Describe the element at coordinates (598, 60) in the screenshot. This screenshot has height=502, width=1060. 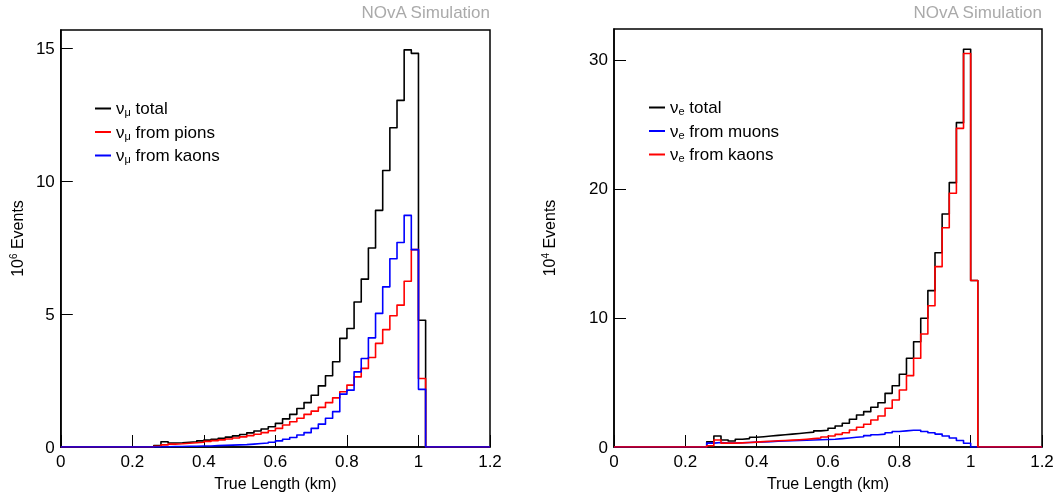
I see `y-tick-label: 30` at that location.